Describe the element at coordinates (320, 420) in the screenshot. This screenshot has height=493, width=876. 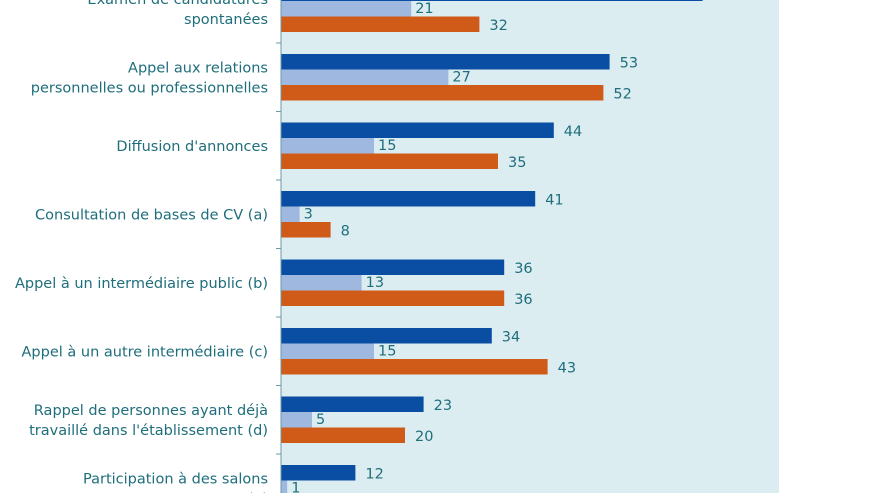
I see `value-label: 5` at that location.